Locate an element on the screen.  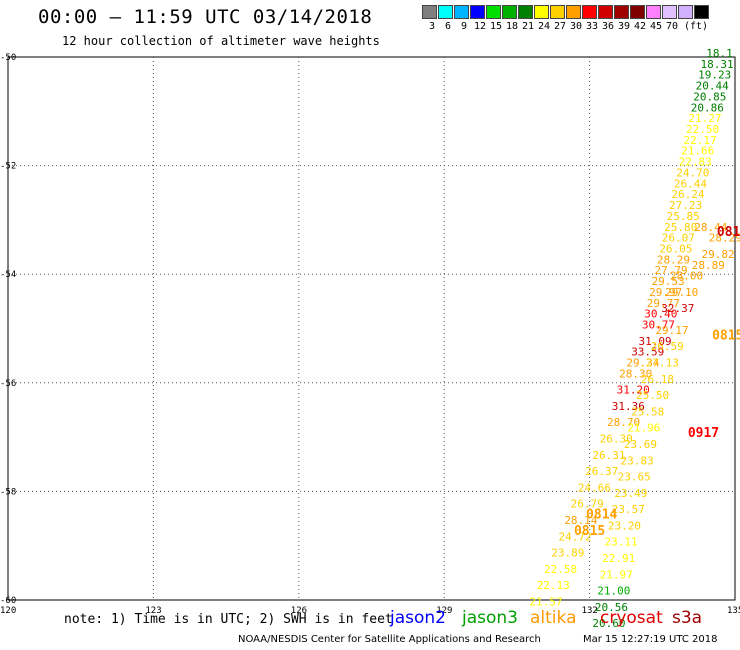
legend-label: 36 is located at coordinates (608, 26).